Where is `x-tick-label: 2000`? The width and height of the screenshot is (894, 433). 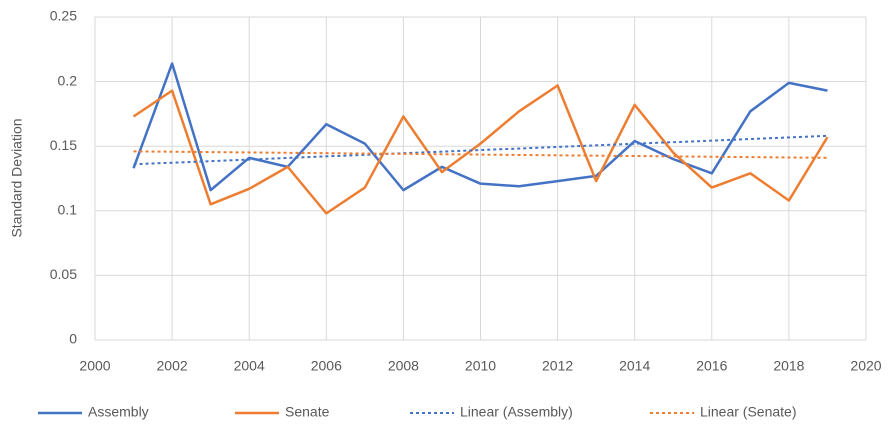 x-tick-label: 2000 is located at coordinates (94, 366).